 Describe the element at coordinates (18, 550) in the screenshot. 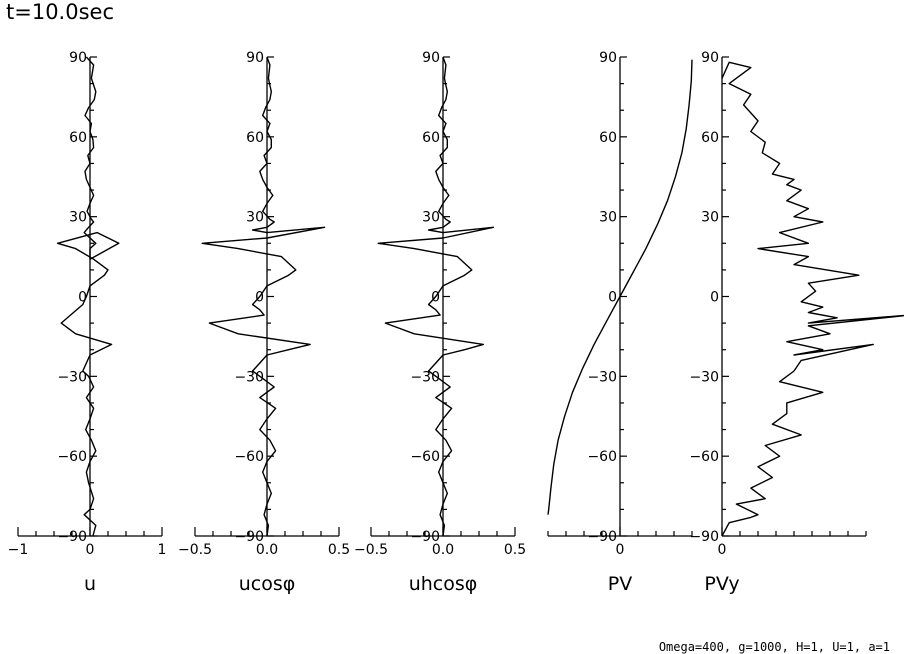

I see `x-tick-label: −1` at that location.